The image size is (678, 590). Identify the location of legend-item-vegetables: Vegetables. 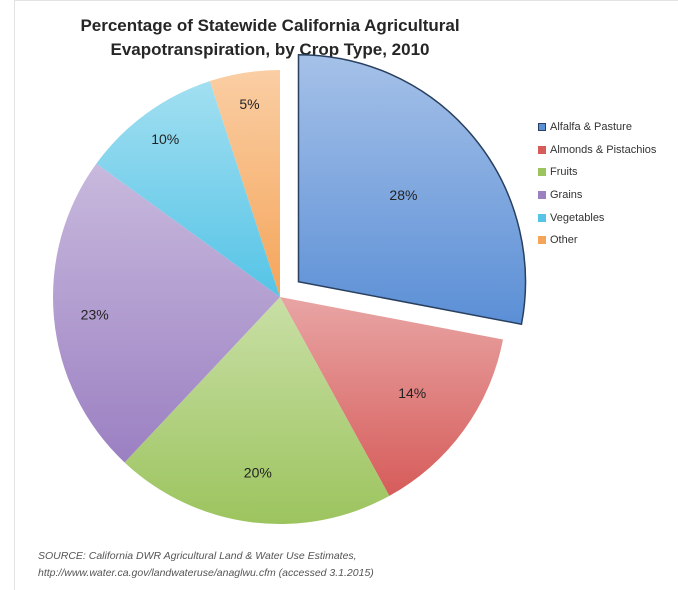
(597, 217).